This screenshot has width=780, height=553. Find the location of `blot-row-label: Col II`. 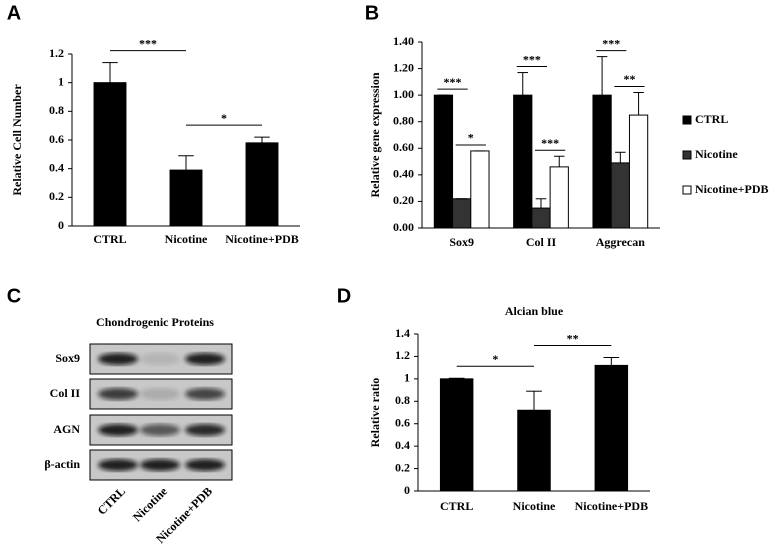

blot-row-label: Col II is located at coordinates (65, 393).